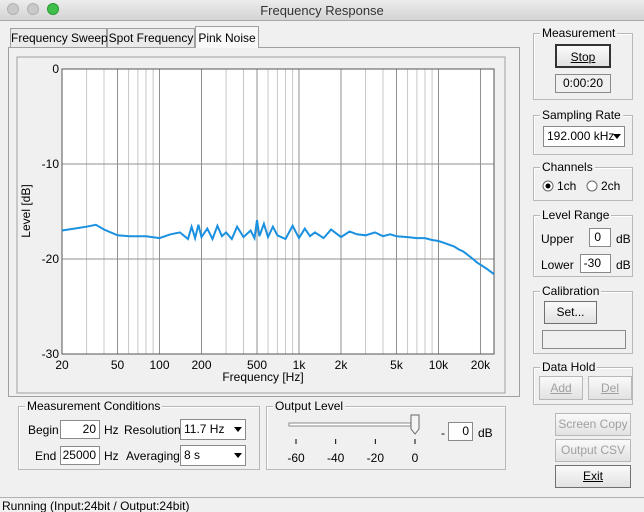 The width and height of the screenshot is (644, 512). What do you see at coordinates (80, 455) in the screenshot?
I see `end-input: 25000` at bounding box center [80, 455].